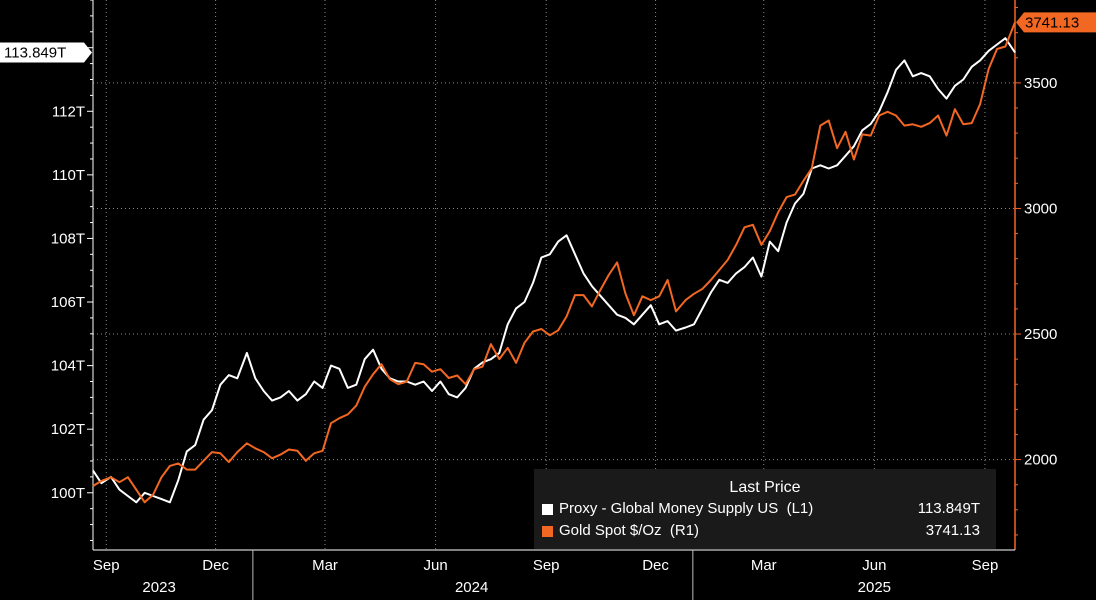 The height and width of the screenshot is (600, 1096). What do you see at coordinates (68, 302) in the screenshot?
I see `y-left-tick-label: 106T` at bounding box center [68, 302].